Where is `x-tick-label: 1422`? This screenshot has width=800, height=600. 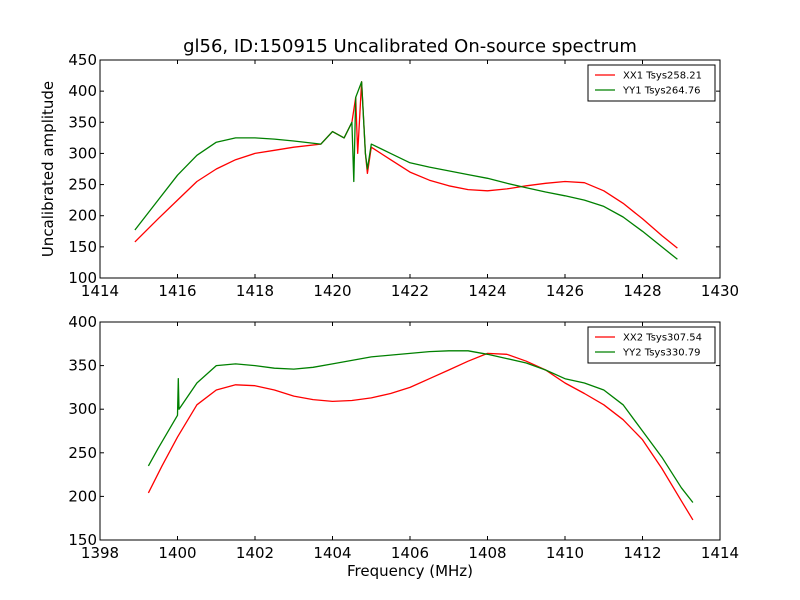
x-tick-label: 1422 is located at coordinates (410, 291).